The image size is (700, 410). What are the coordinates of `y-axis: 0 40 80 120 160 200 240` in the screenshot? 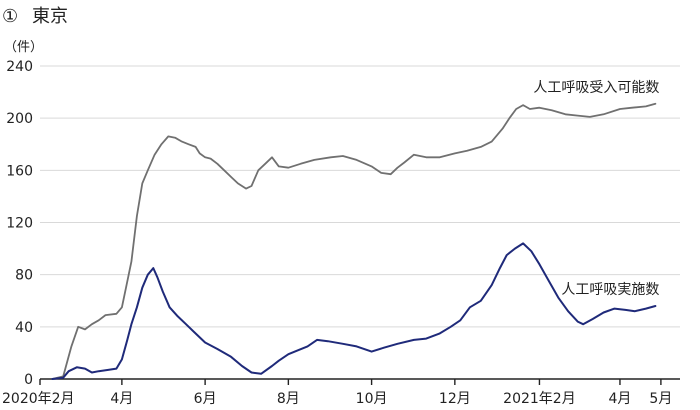 It's located at (19, 223).